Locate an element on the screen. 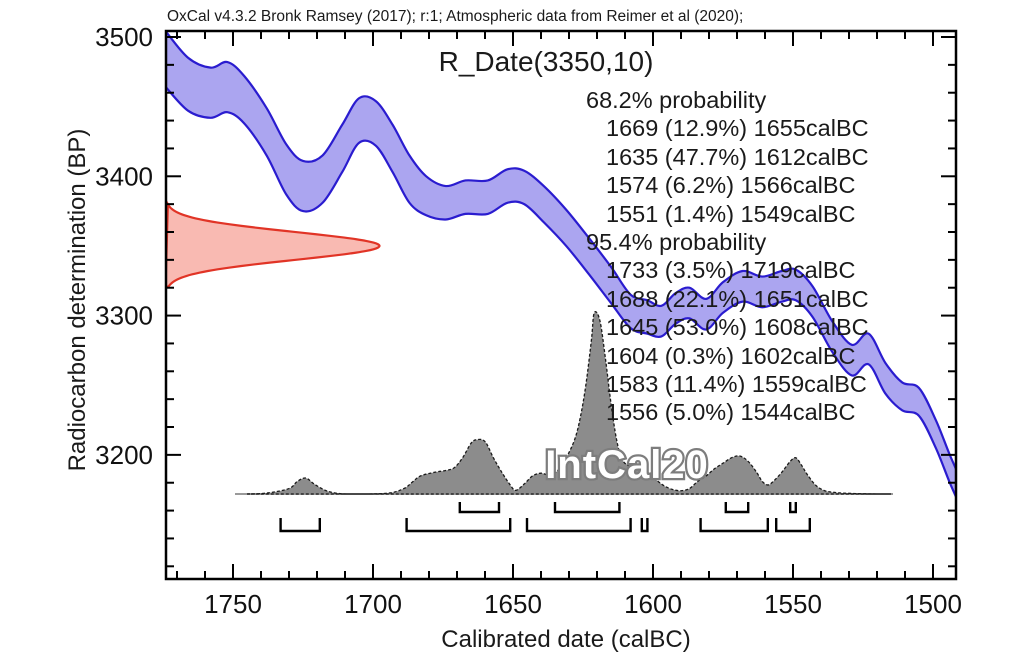  x-tick-label: 1700 is located at coordinates (373, 604).